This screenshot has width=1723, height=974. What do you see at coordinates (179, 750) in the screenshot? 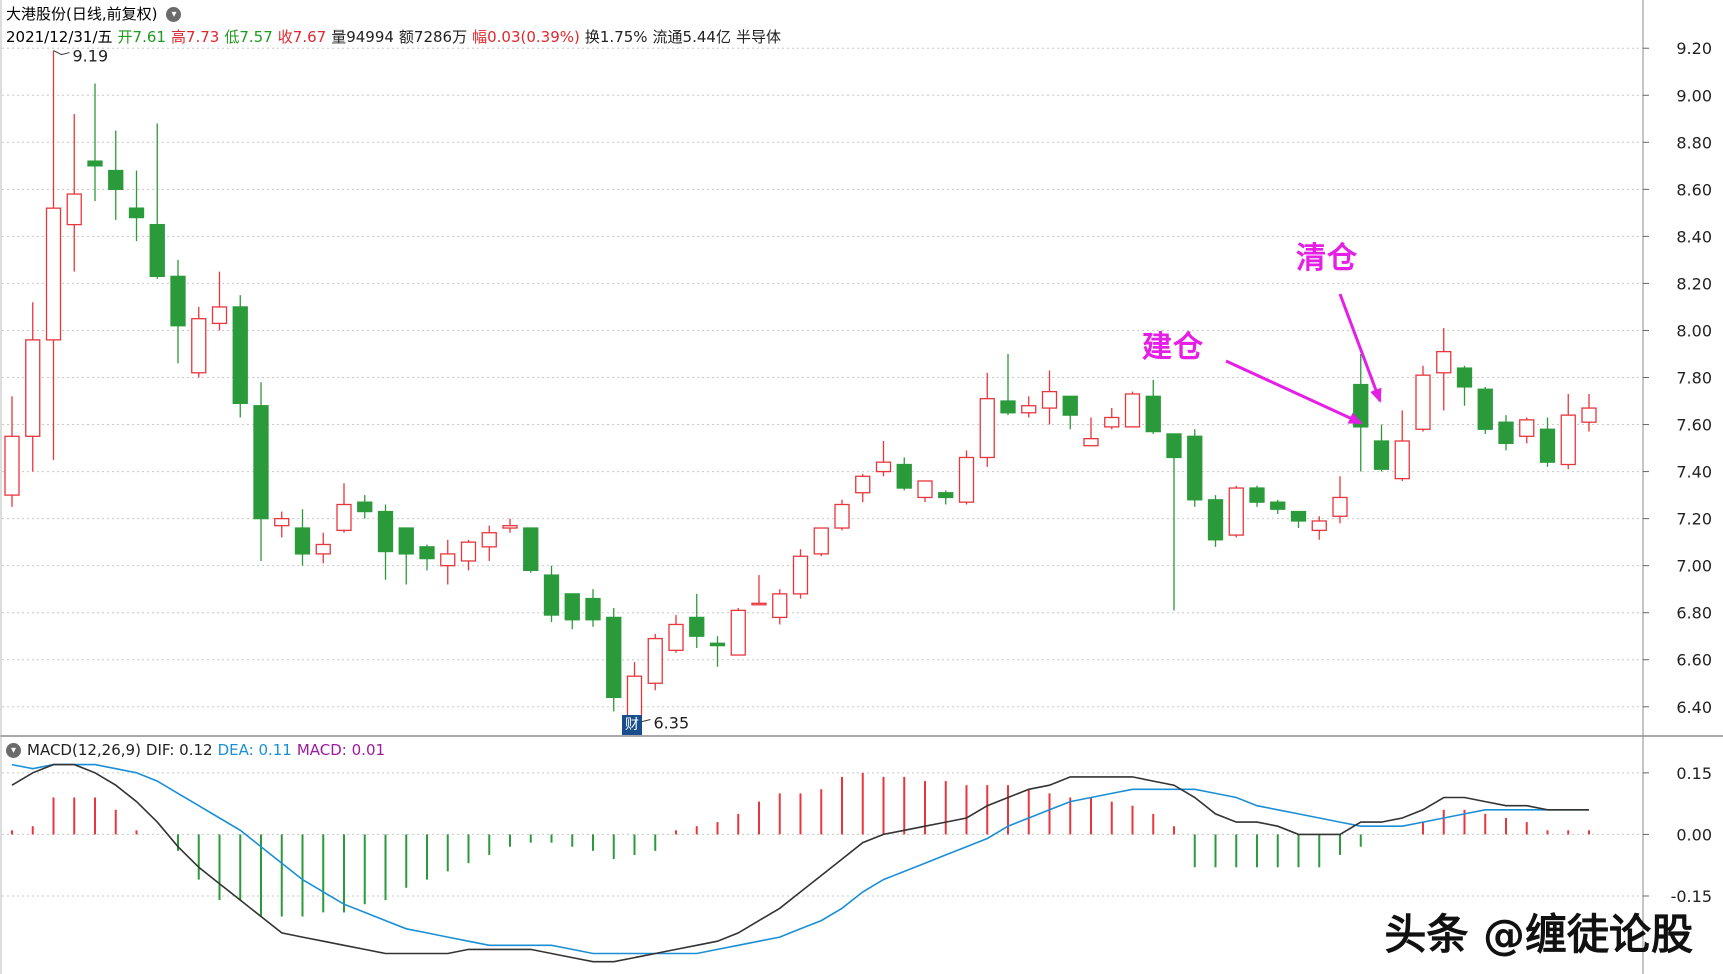
I see `dif-value: DIF: 0.12` at bounding box center [179, 750].